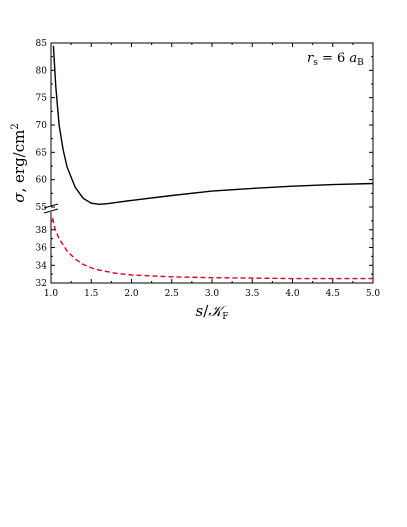 The image size is (407, 527). I want to click on y-tick-label-upper: 65, so click(42, 153).